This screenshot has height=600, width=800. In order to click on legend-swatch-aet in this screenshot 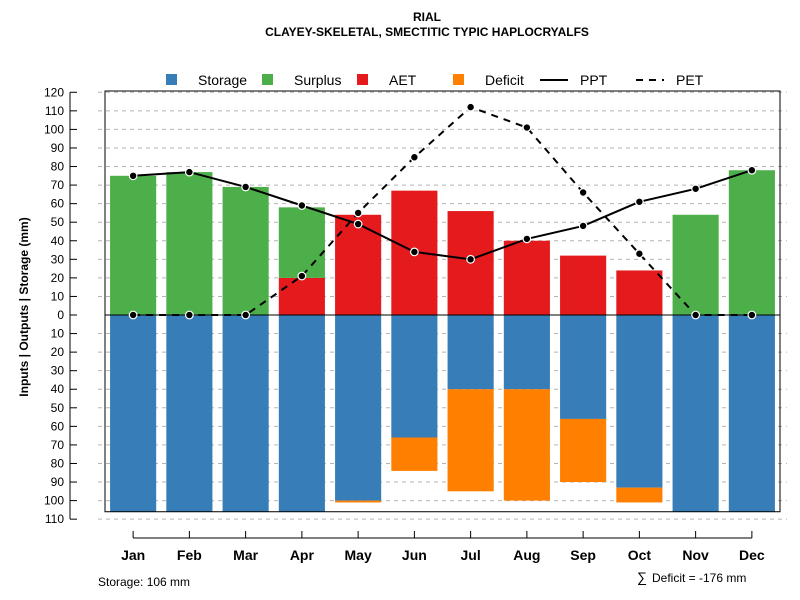, I will do `click(362, 79)`.